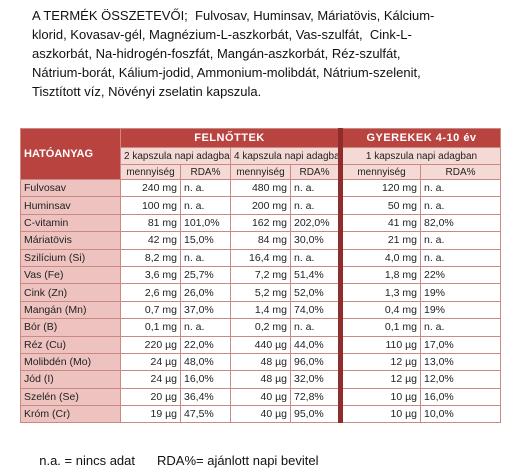 The width and height of the screenshot is (509, 468). I want to click on cell: 120 mg, so click(379, 188).